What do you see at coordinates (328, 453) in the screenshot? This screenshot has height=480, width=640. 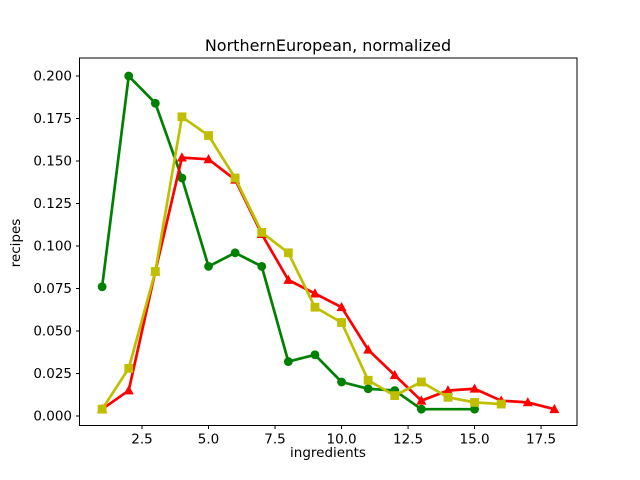 I see `x-axis-label: ingredients` at bounding box center [328, 453].